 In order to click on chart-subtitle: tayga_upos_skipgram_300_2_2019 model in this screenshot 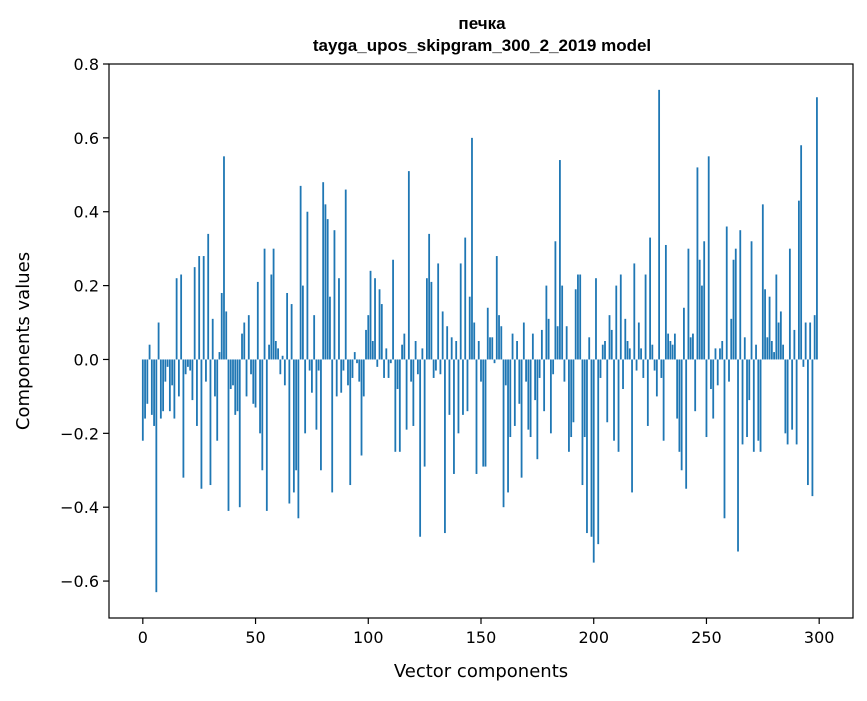, I will do `click(482, 45)`.